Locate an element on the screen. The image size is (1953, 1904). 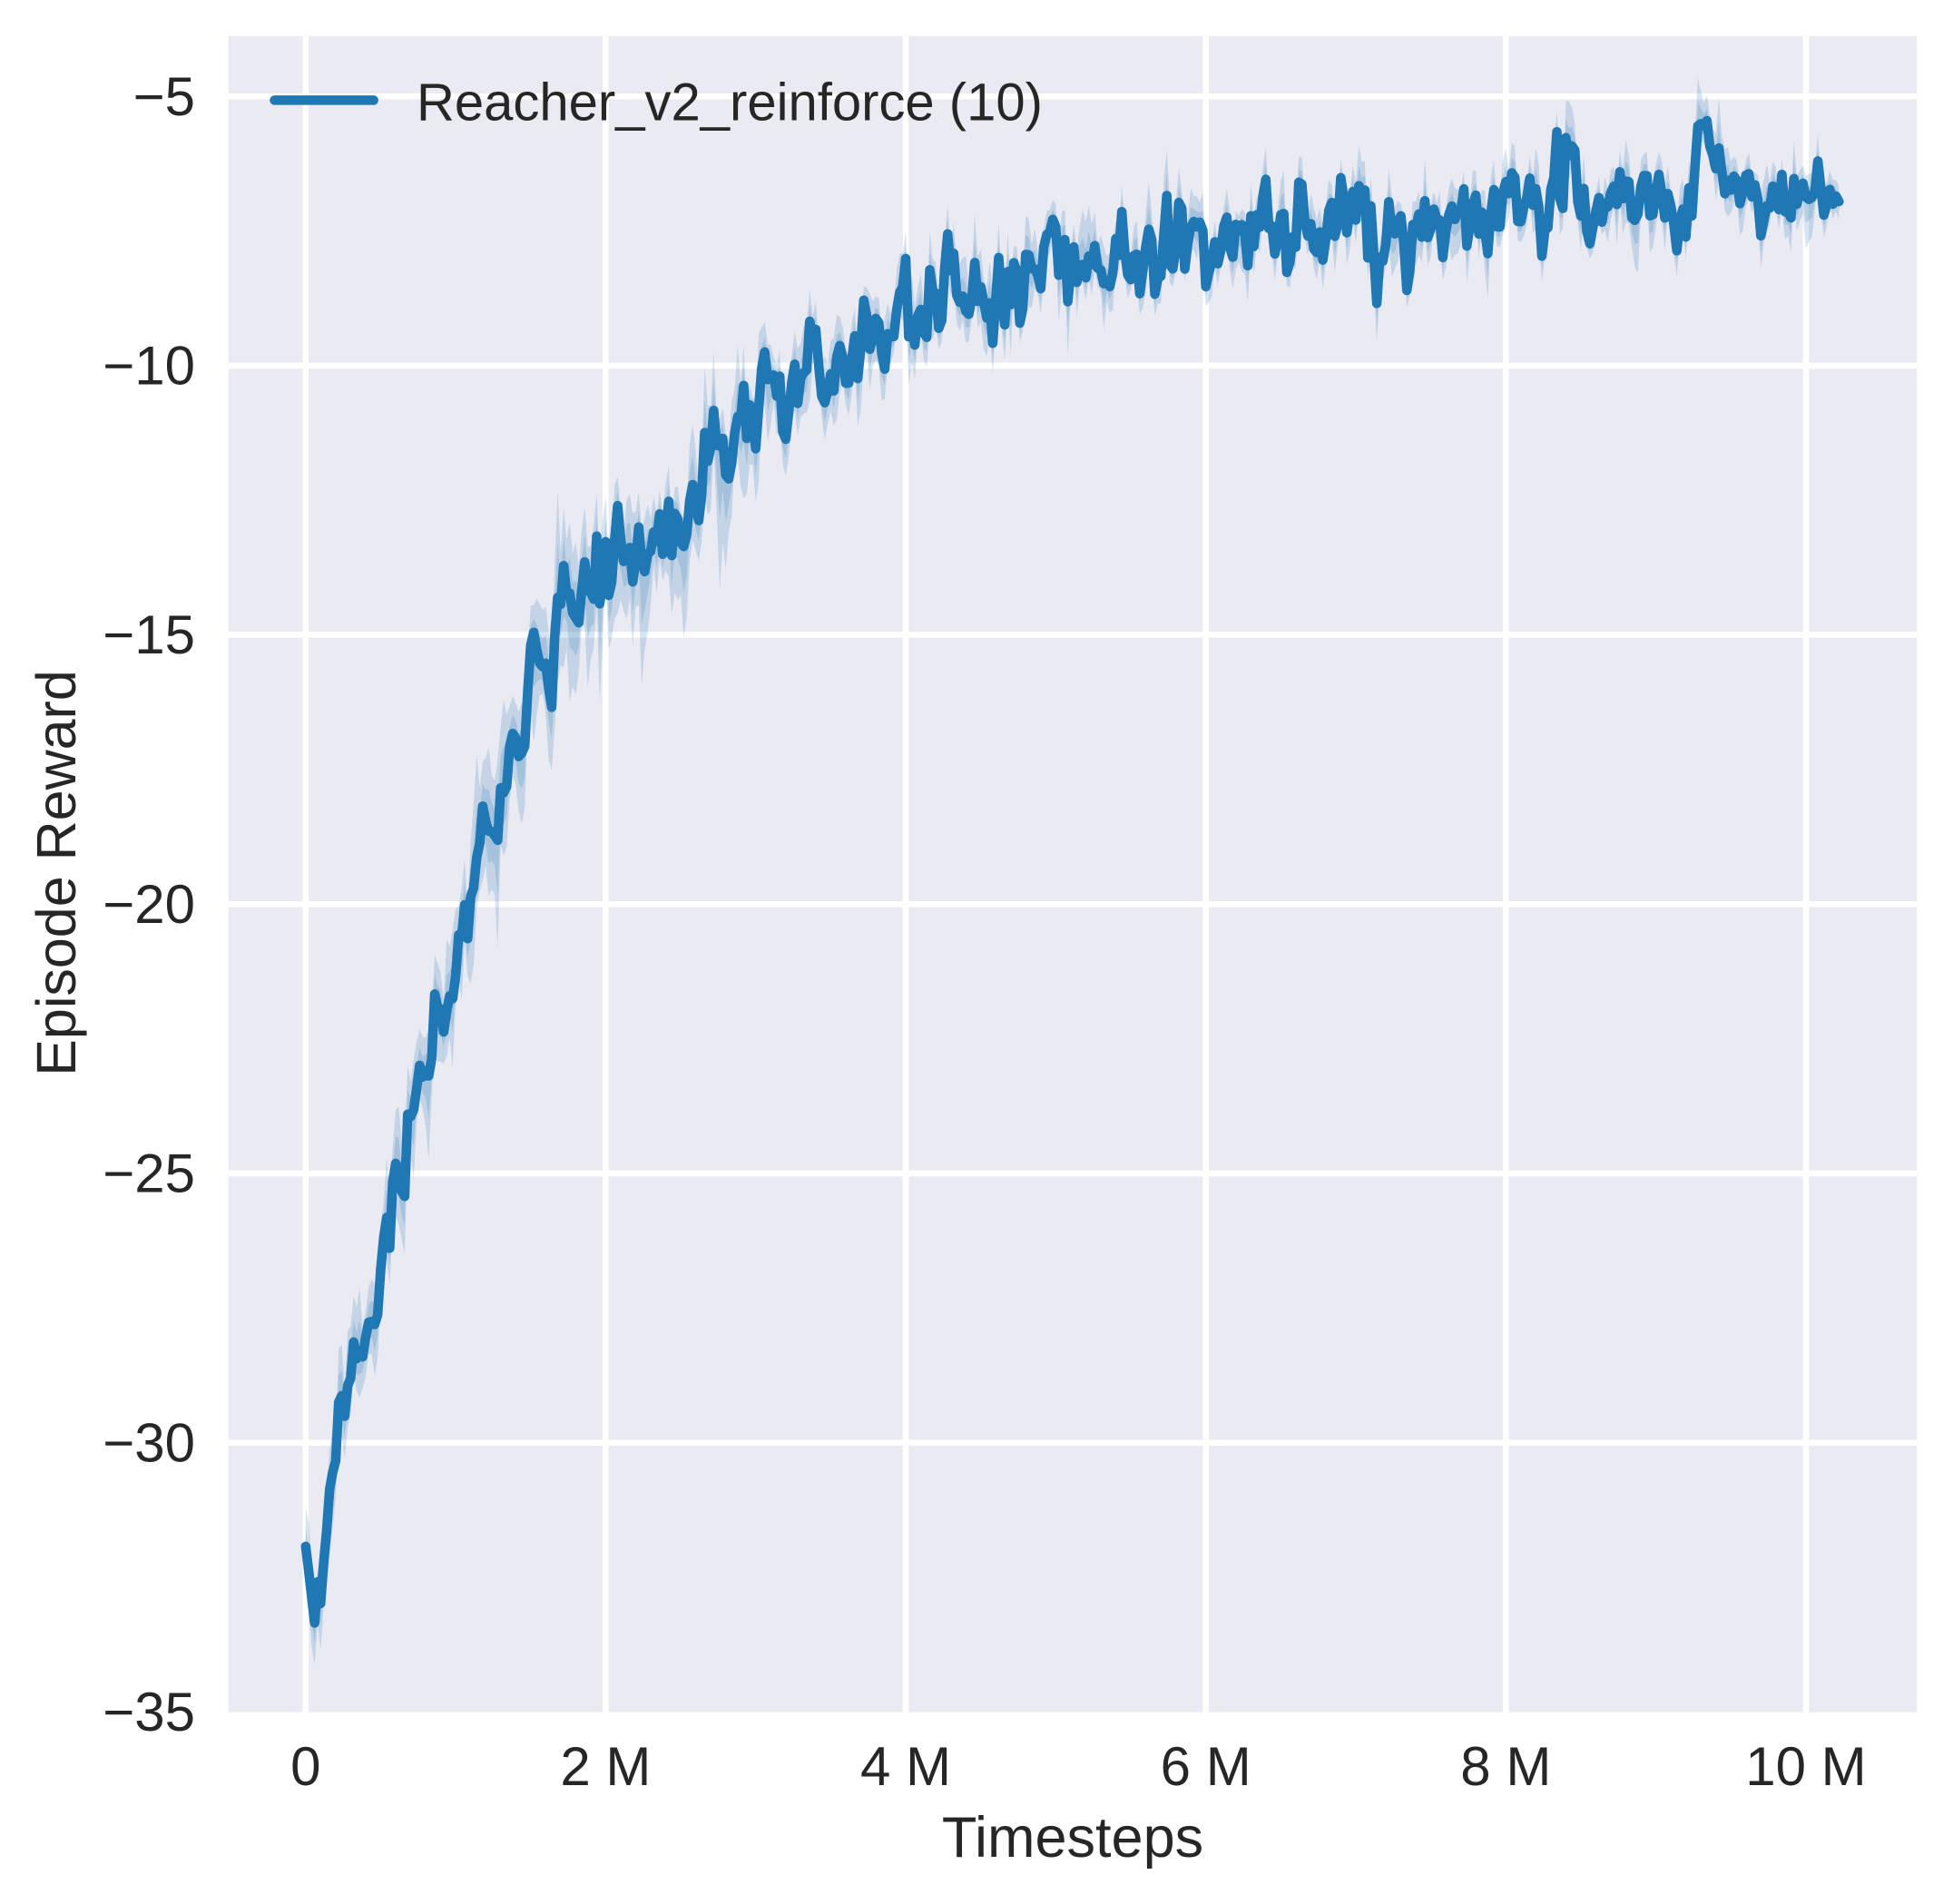
svg-text: Reacher_v2_reinforce (10) is located at coordinates (730, 103).